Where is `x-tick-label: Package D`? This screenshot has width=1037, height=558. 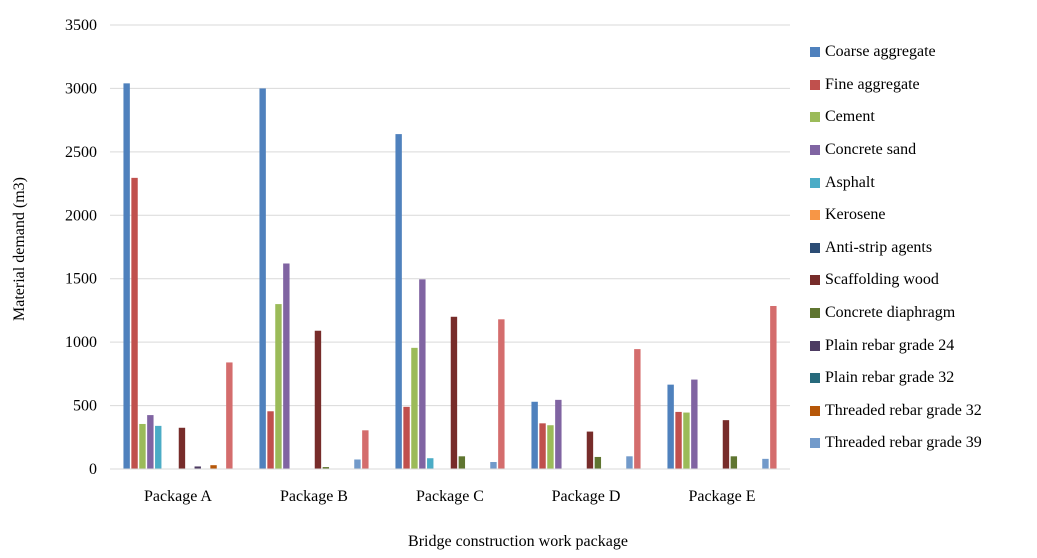 x-tick-label: Package D is located at coordinates (586, 496).